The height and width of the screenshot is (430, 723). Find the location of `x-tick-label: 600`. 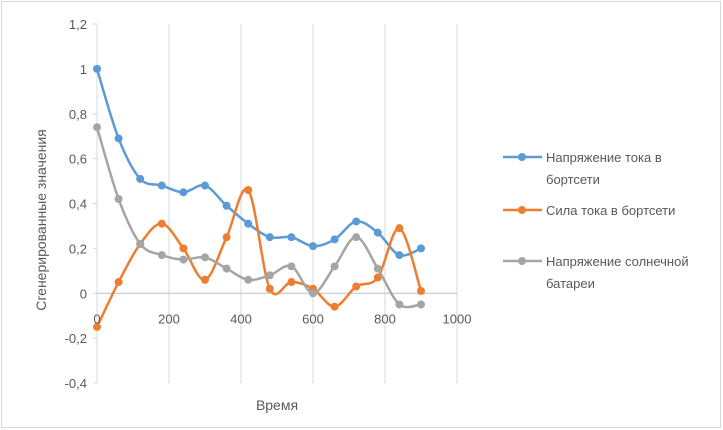

x-tick-label: 600 is located at coordinates (313, 318).